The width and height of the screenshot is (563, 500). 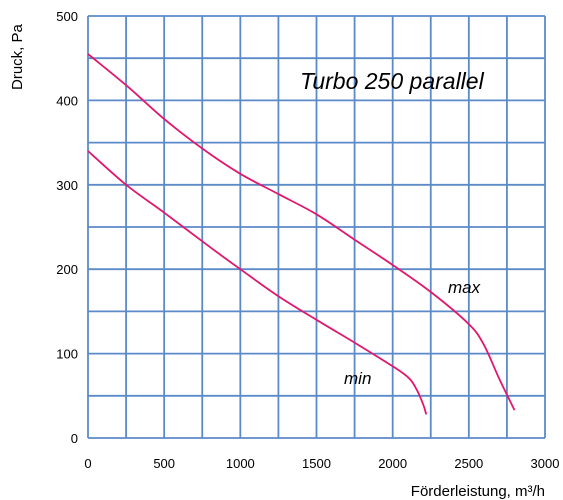 What do you see at coordinates (240, 463) in the screenshot?
I see `x-tick-label: 1000` at bounding box center [240, 463].